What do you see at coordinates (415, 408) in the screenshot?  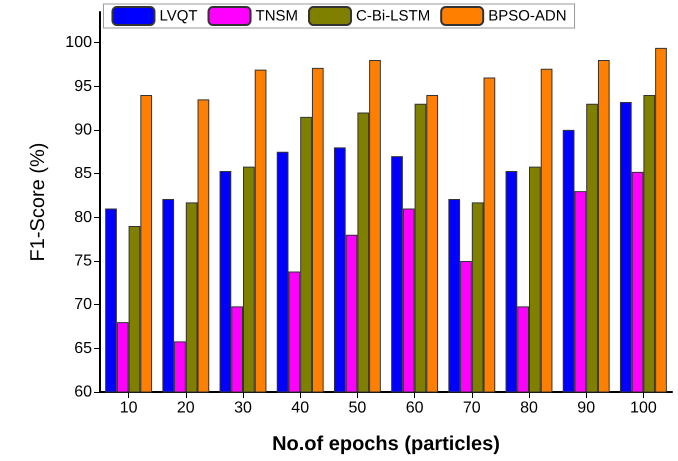 I see `x-tick-label: 60` at bounding box center [415, 408].